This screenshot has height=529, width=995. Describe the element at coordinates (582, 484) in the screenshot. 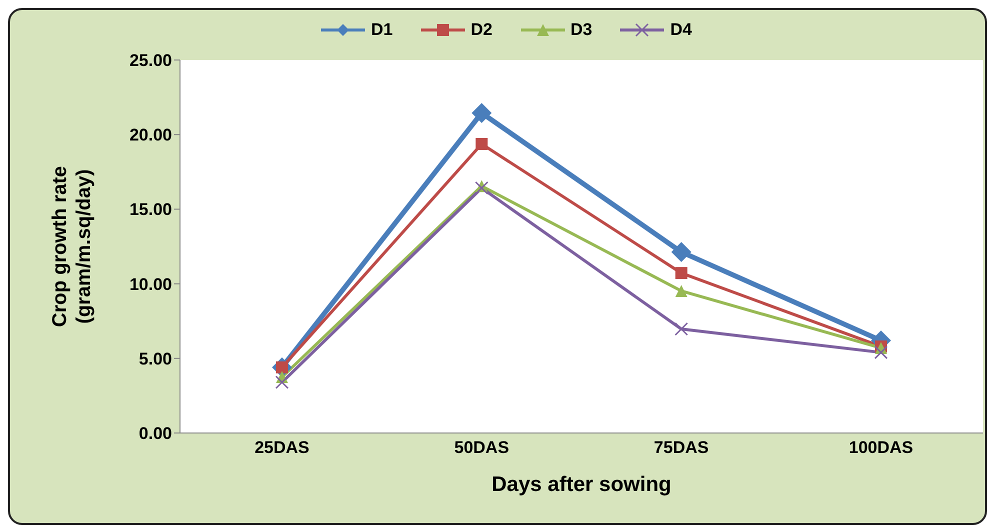

I see `x-axis-title: Days after sowing` at that location.